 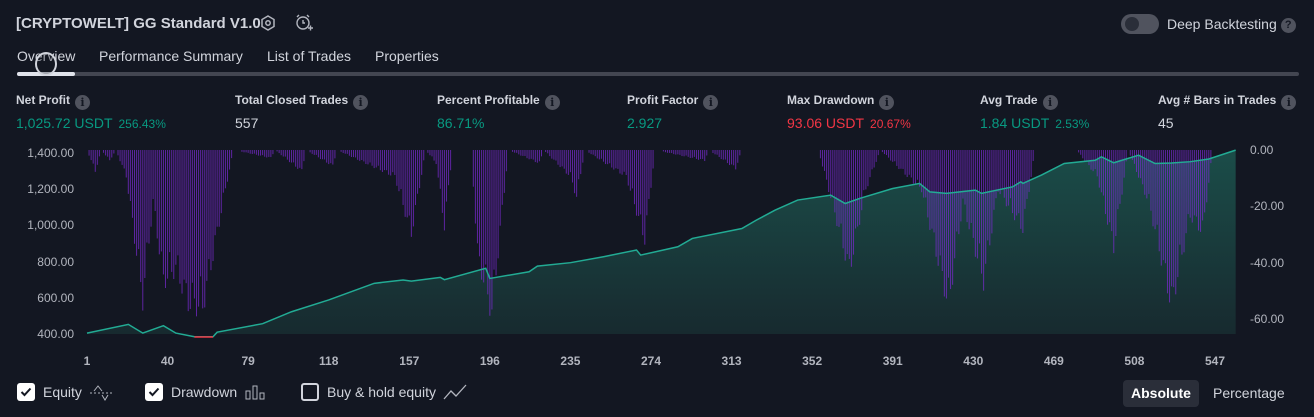 I want to click on drawdown-checkbox, so click(x=154, y=392).